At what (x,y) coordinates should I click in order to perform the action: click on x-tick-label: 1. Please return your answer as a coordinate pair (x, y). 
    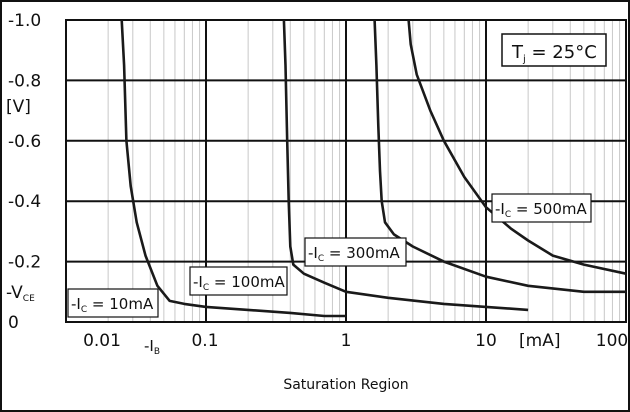
    Looking at the image, I should click on (346, 341).